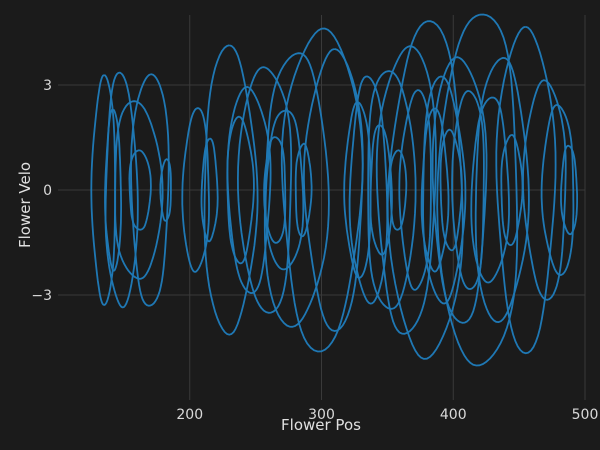 Image resolution: width=600 pixels, height=450 pixels. I want to click on x-tick-label: 500, so click(585, 415).